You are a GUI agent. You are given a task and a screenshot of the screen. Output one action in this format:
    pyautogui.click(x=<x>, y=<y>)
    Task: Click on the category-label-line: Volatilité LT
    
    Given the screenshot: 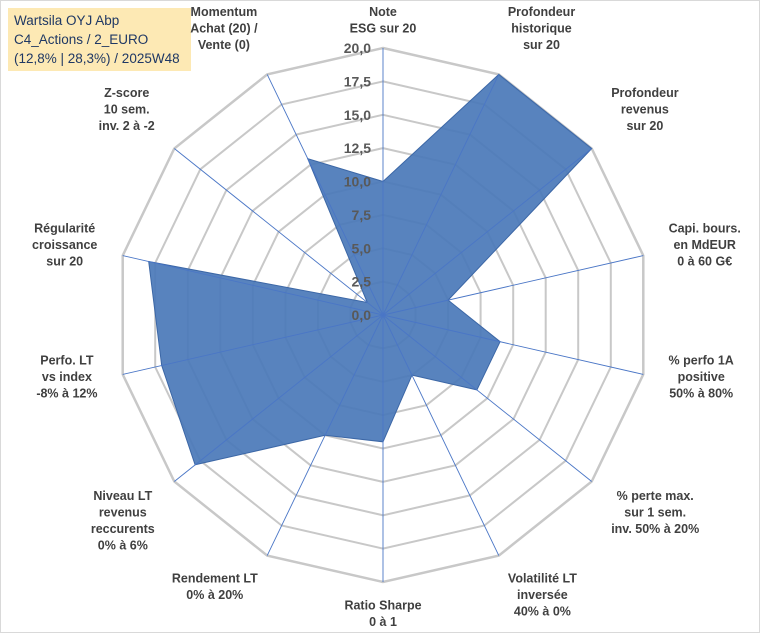 What is the action you would take?
    pyautogui.click(x=542, y=579)
    